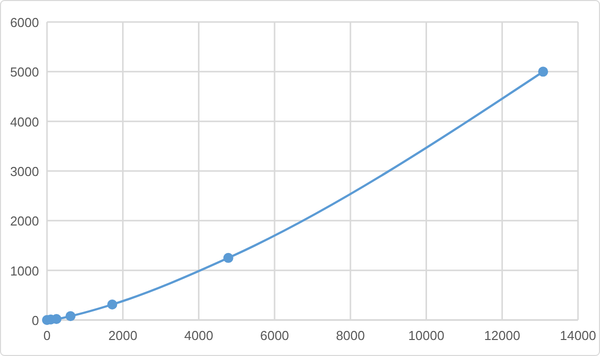  What do you see at coordinates (24, 72) in the screenshot?
I see `y-tick-label: 5000` at bounding box center [24, 72].